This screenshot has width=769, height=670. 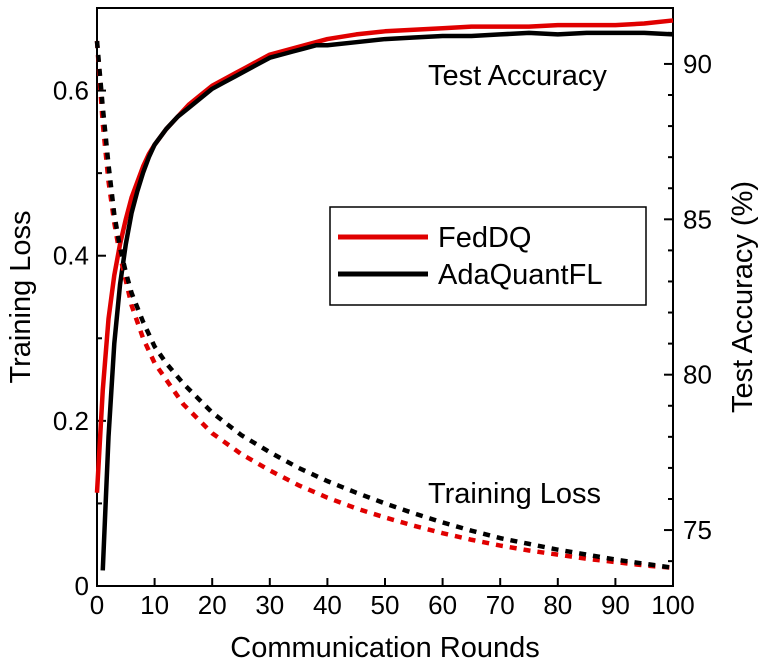 What do you see at coordinates (697, 219) in the screenshot?
I see `right-y-tick-label: 85` at bounding box center [697, 219].